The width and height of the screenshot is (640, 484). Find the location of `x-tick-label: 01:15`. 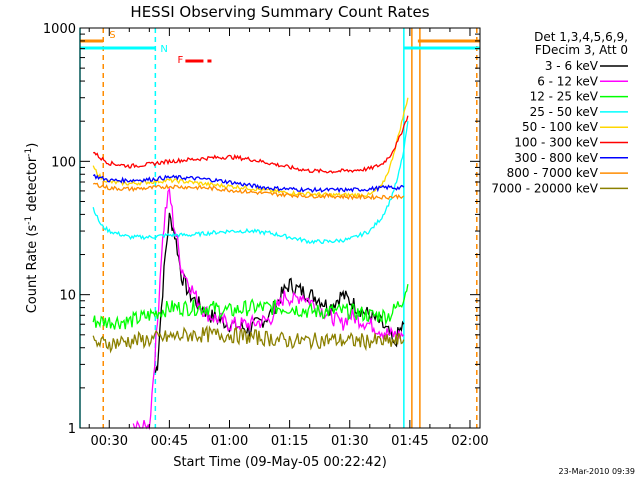

x-tick-label: 01:15 is located at coordinates (289, 441).